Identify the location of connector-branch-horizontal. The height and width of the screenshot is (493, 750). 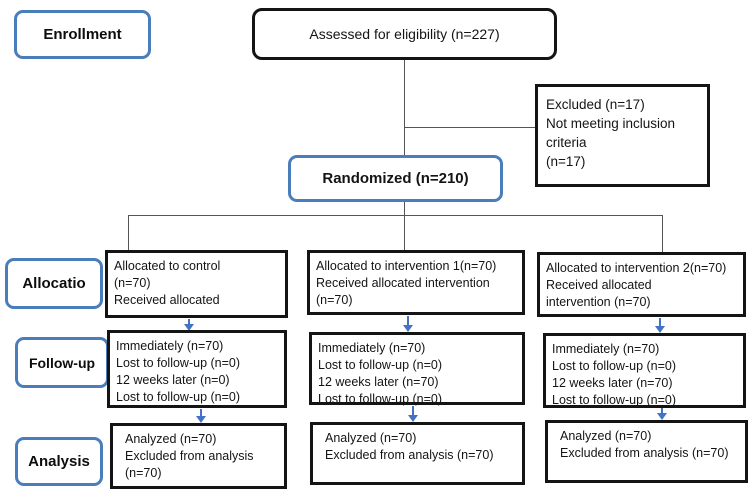
(395, 215).